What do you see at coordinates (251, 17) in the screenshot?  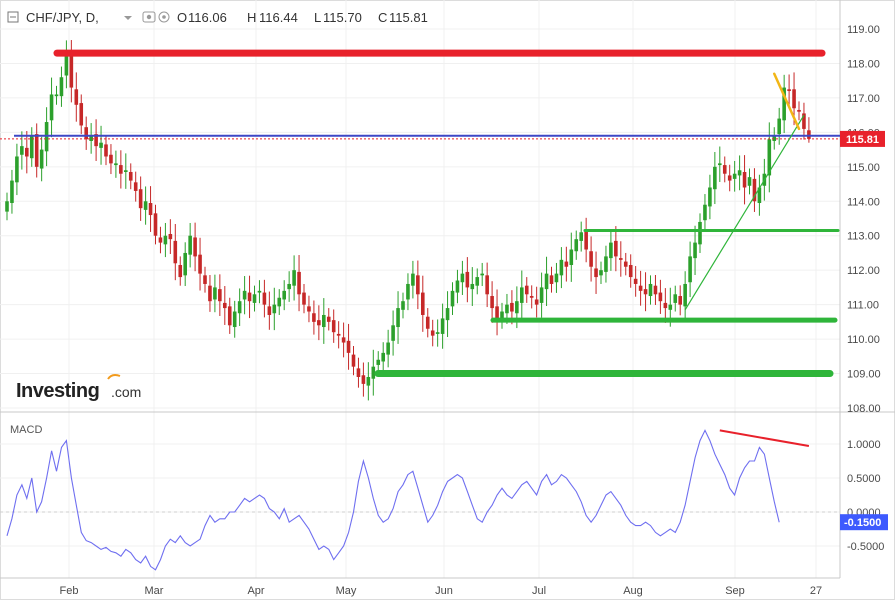 I see `high-label: H` at bounding box center [251, 17].